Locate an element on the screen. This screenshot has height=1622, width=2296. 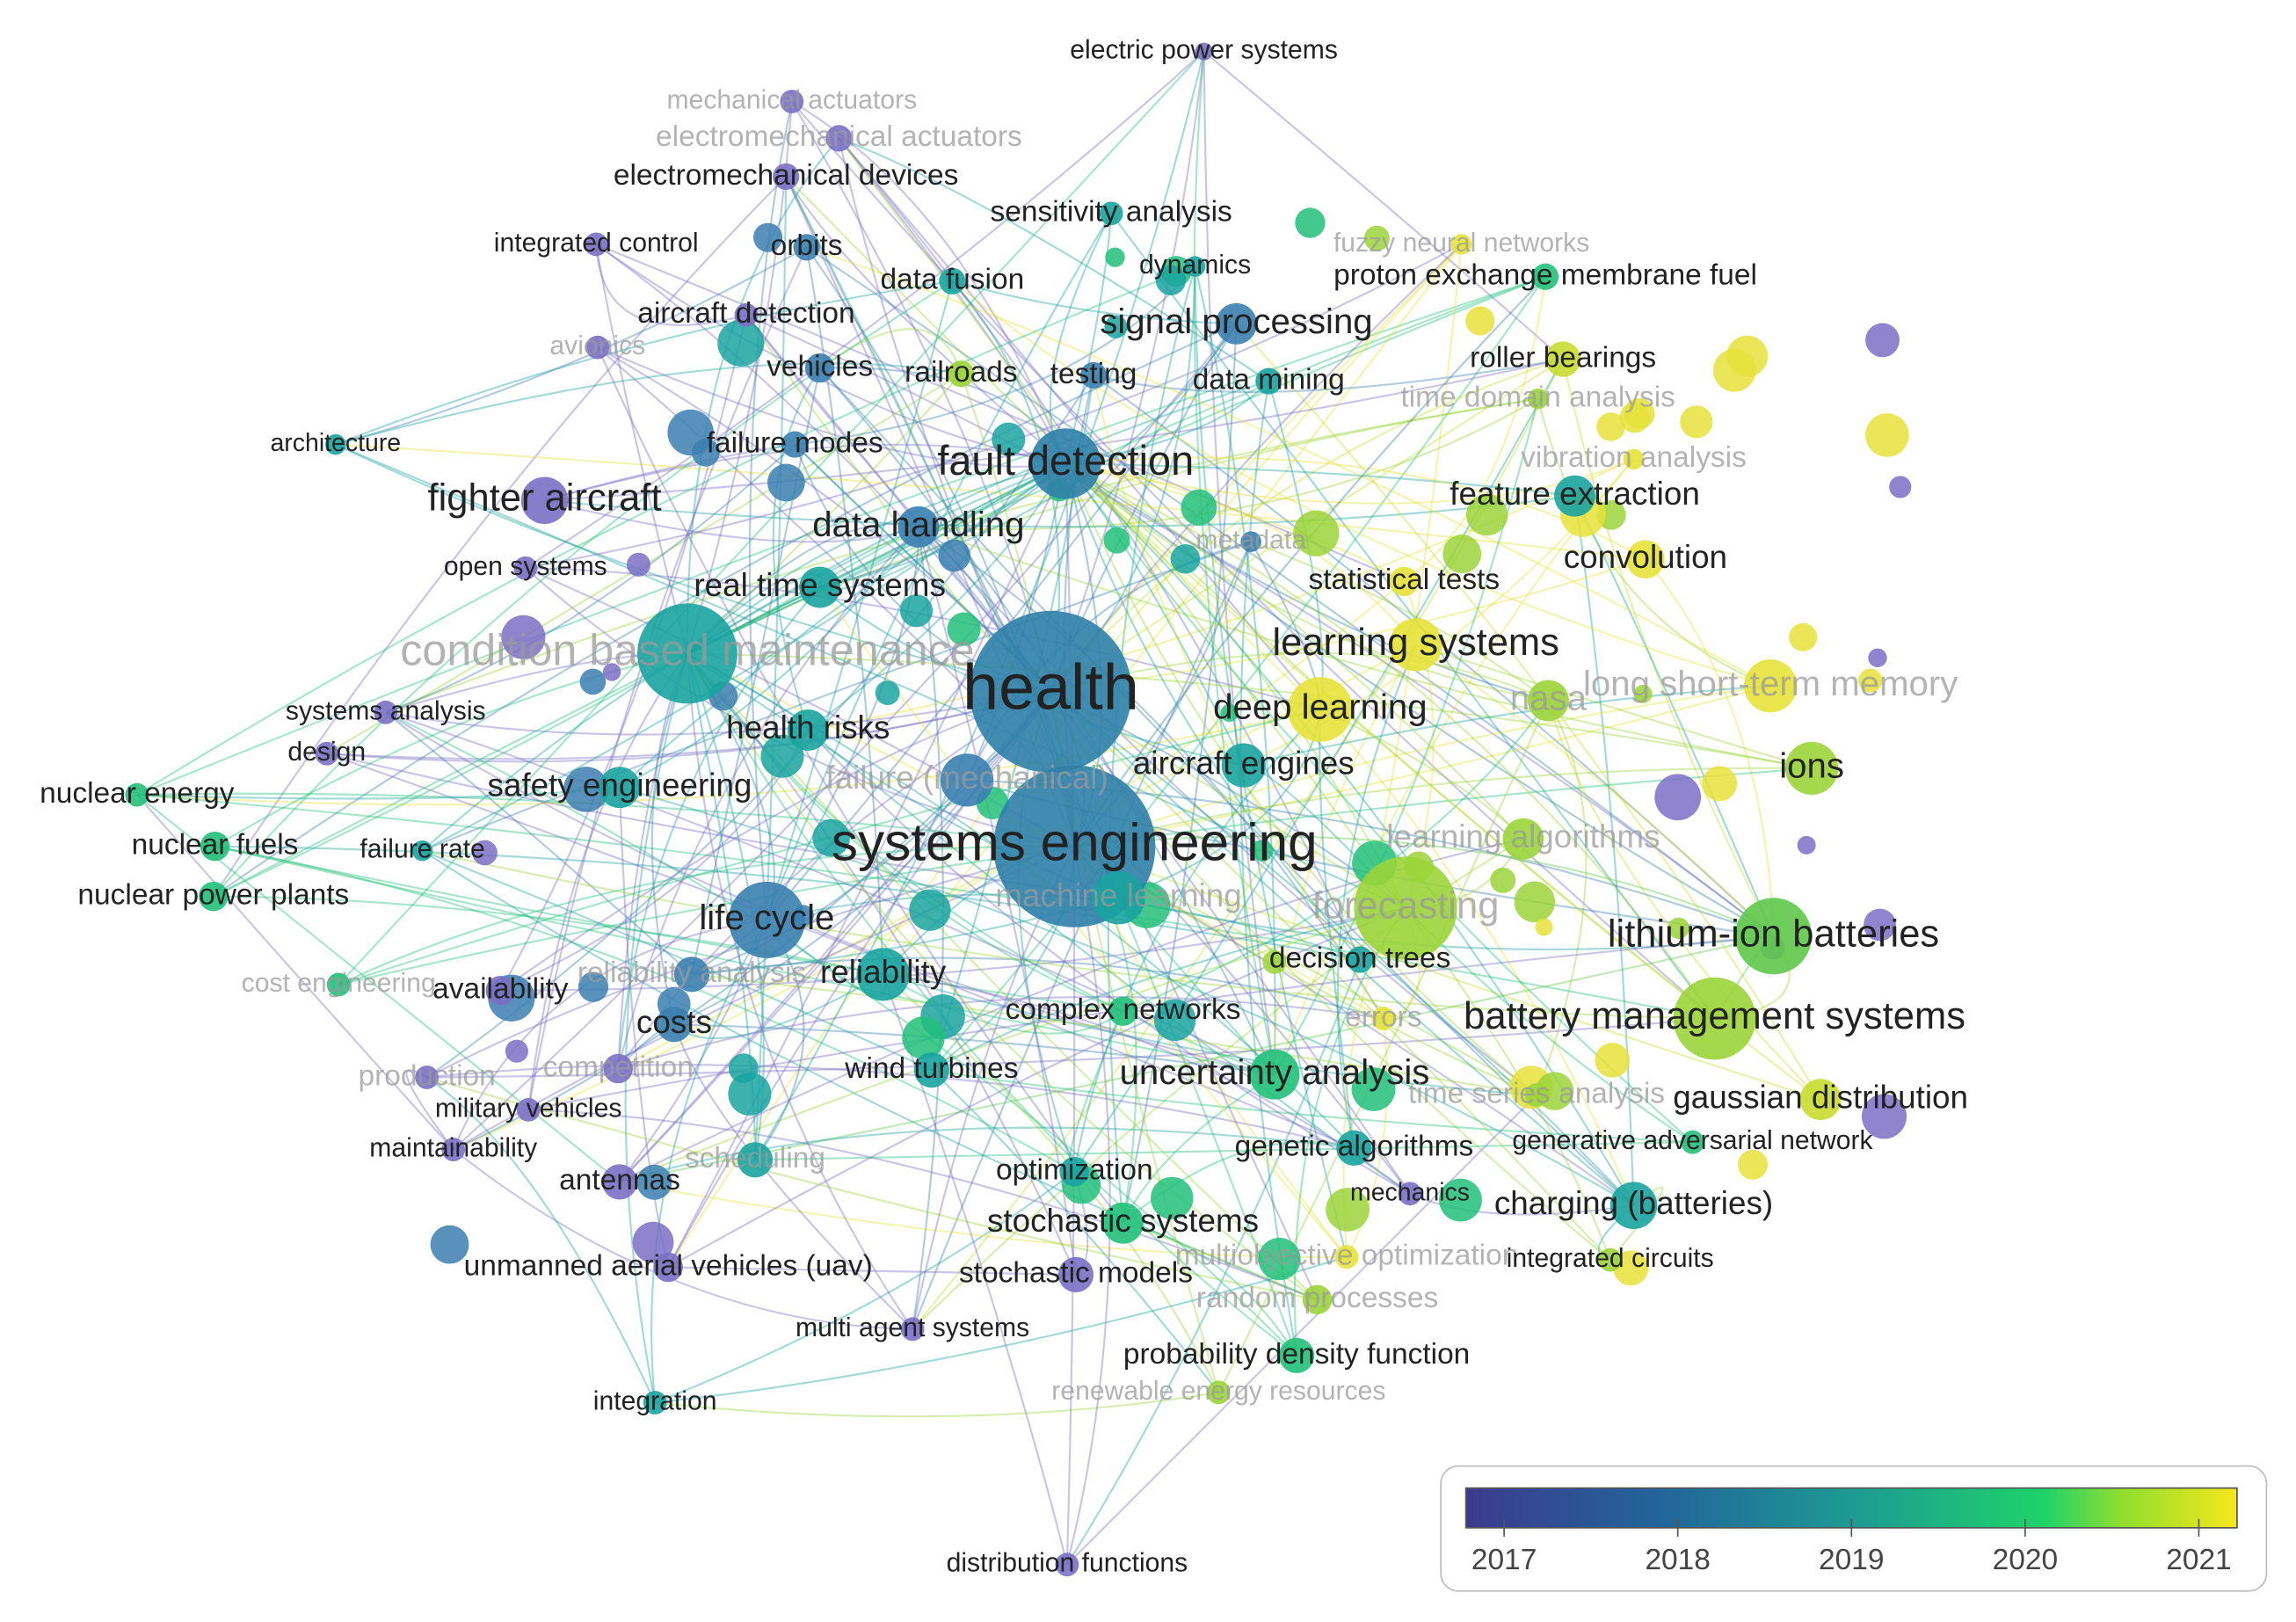
node-label: battery management systems is located at coordinates (1714, 1016).